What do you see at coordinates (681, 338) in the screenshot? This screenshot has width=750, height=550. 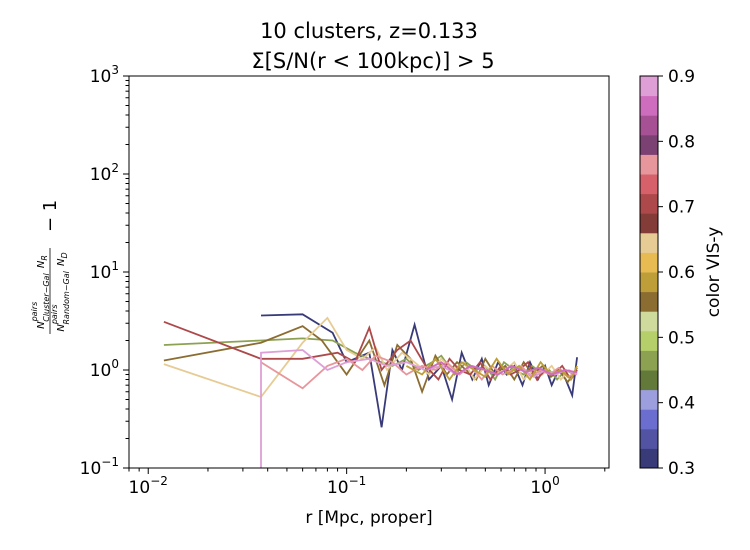 I see `colorbar-tick-label: 0.5` at bounding box center [681, 338].